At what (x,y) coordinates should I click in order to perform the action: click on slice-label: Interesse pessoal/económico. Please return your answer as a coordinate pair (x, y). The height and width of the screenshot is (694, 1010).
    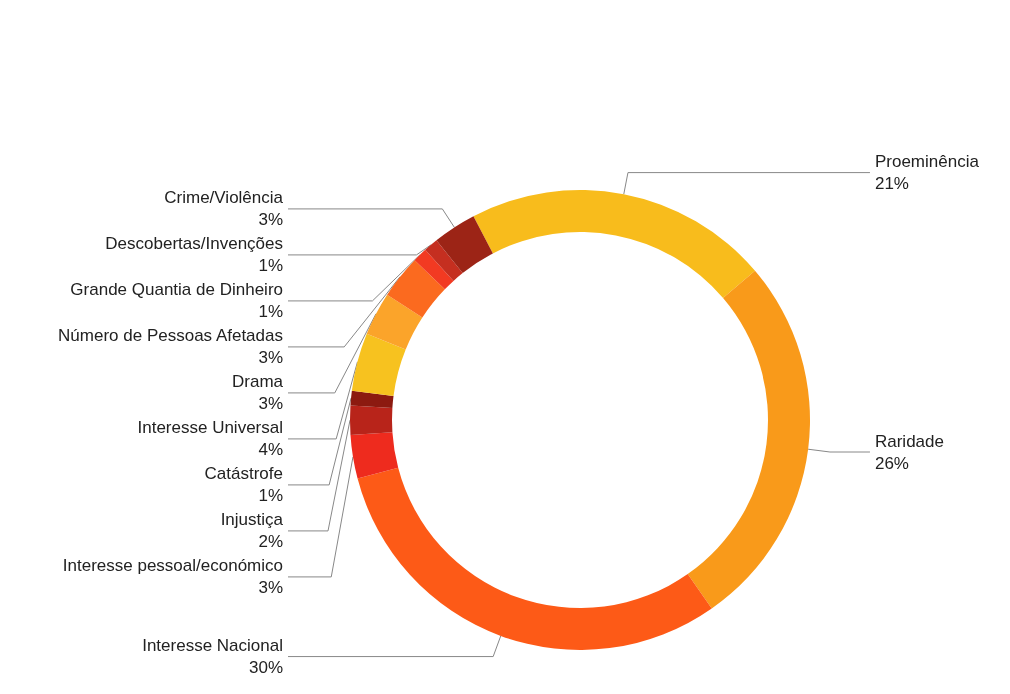
    Looking at the image, I should click on (172, 566).